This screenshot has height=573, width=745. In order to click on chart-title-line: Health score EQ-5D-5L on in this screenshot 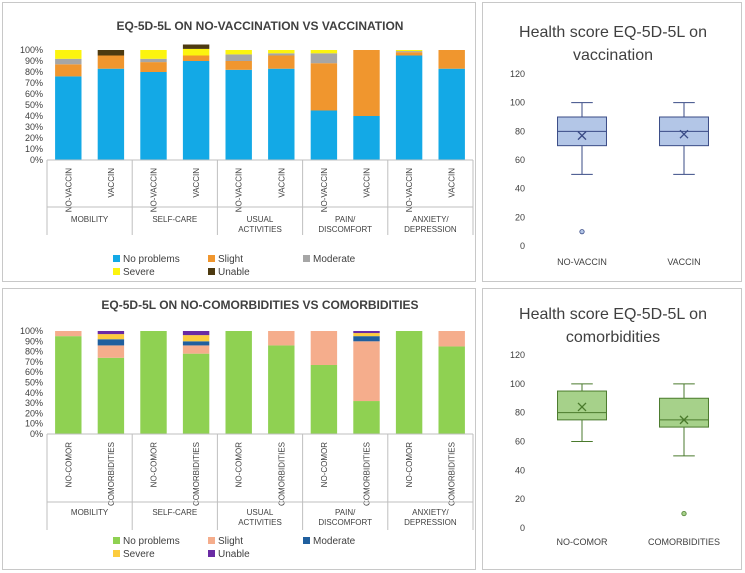, I will do `click(613, 32)`.